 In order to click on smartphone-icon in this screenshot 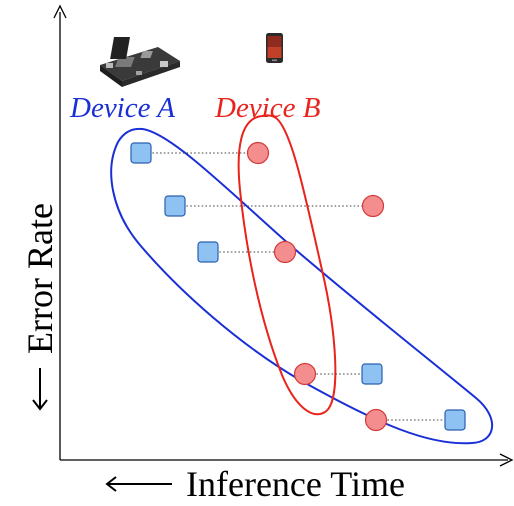, I will do `click(274, 48)`.